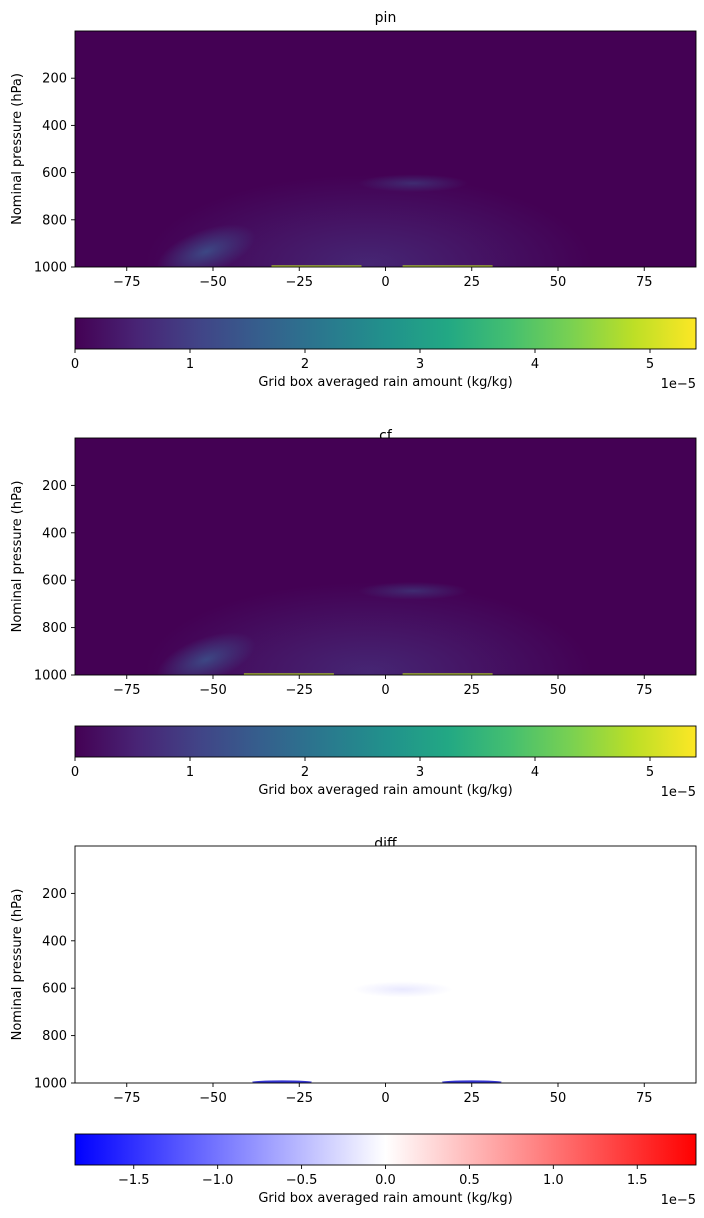 This screenshot has width=704, height=1218. Describe the element at coordinates (469, 1180) in the screenshot. I see `colorbar-tick-label: 0.5` at that location.